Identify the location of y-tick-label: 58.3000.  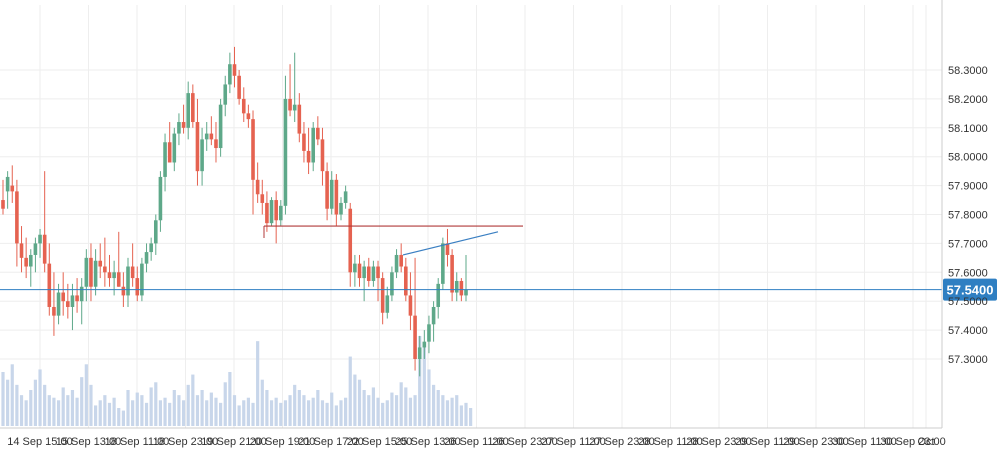
(968, 71).